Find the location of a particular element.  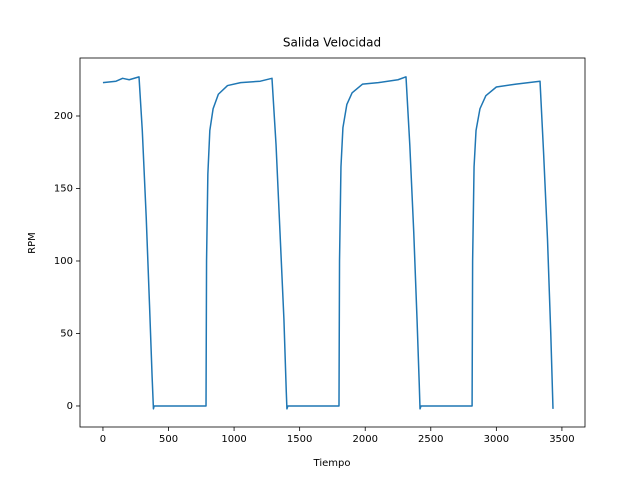

y-tick-label: 0 is located at coordinates (70, 406).